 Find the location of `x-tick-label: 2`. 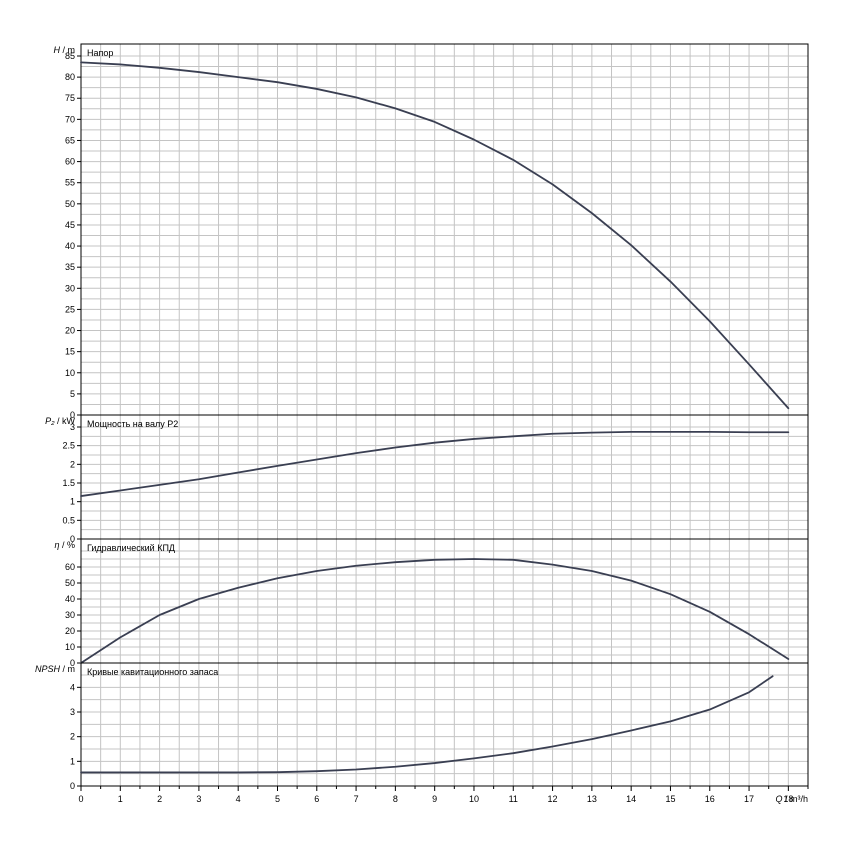

x-tick-label: 2 is located at coordinates (159, 799).